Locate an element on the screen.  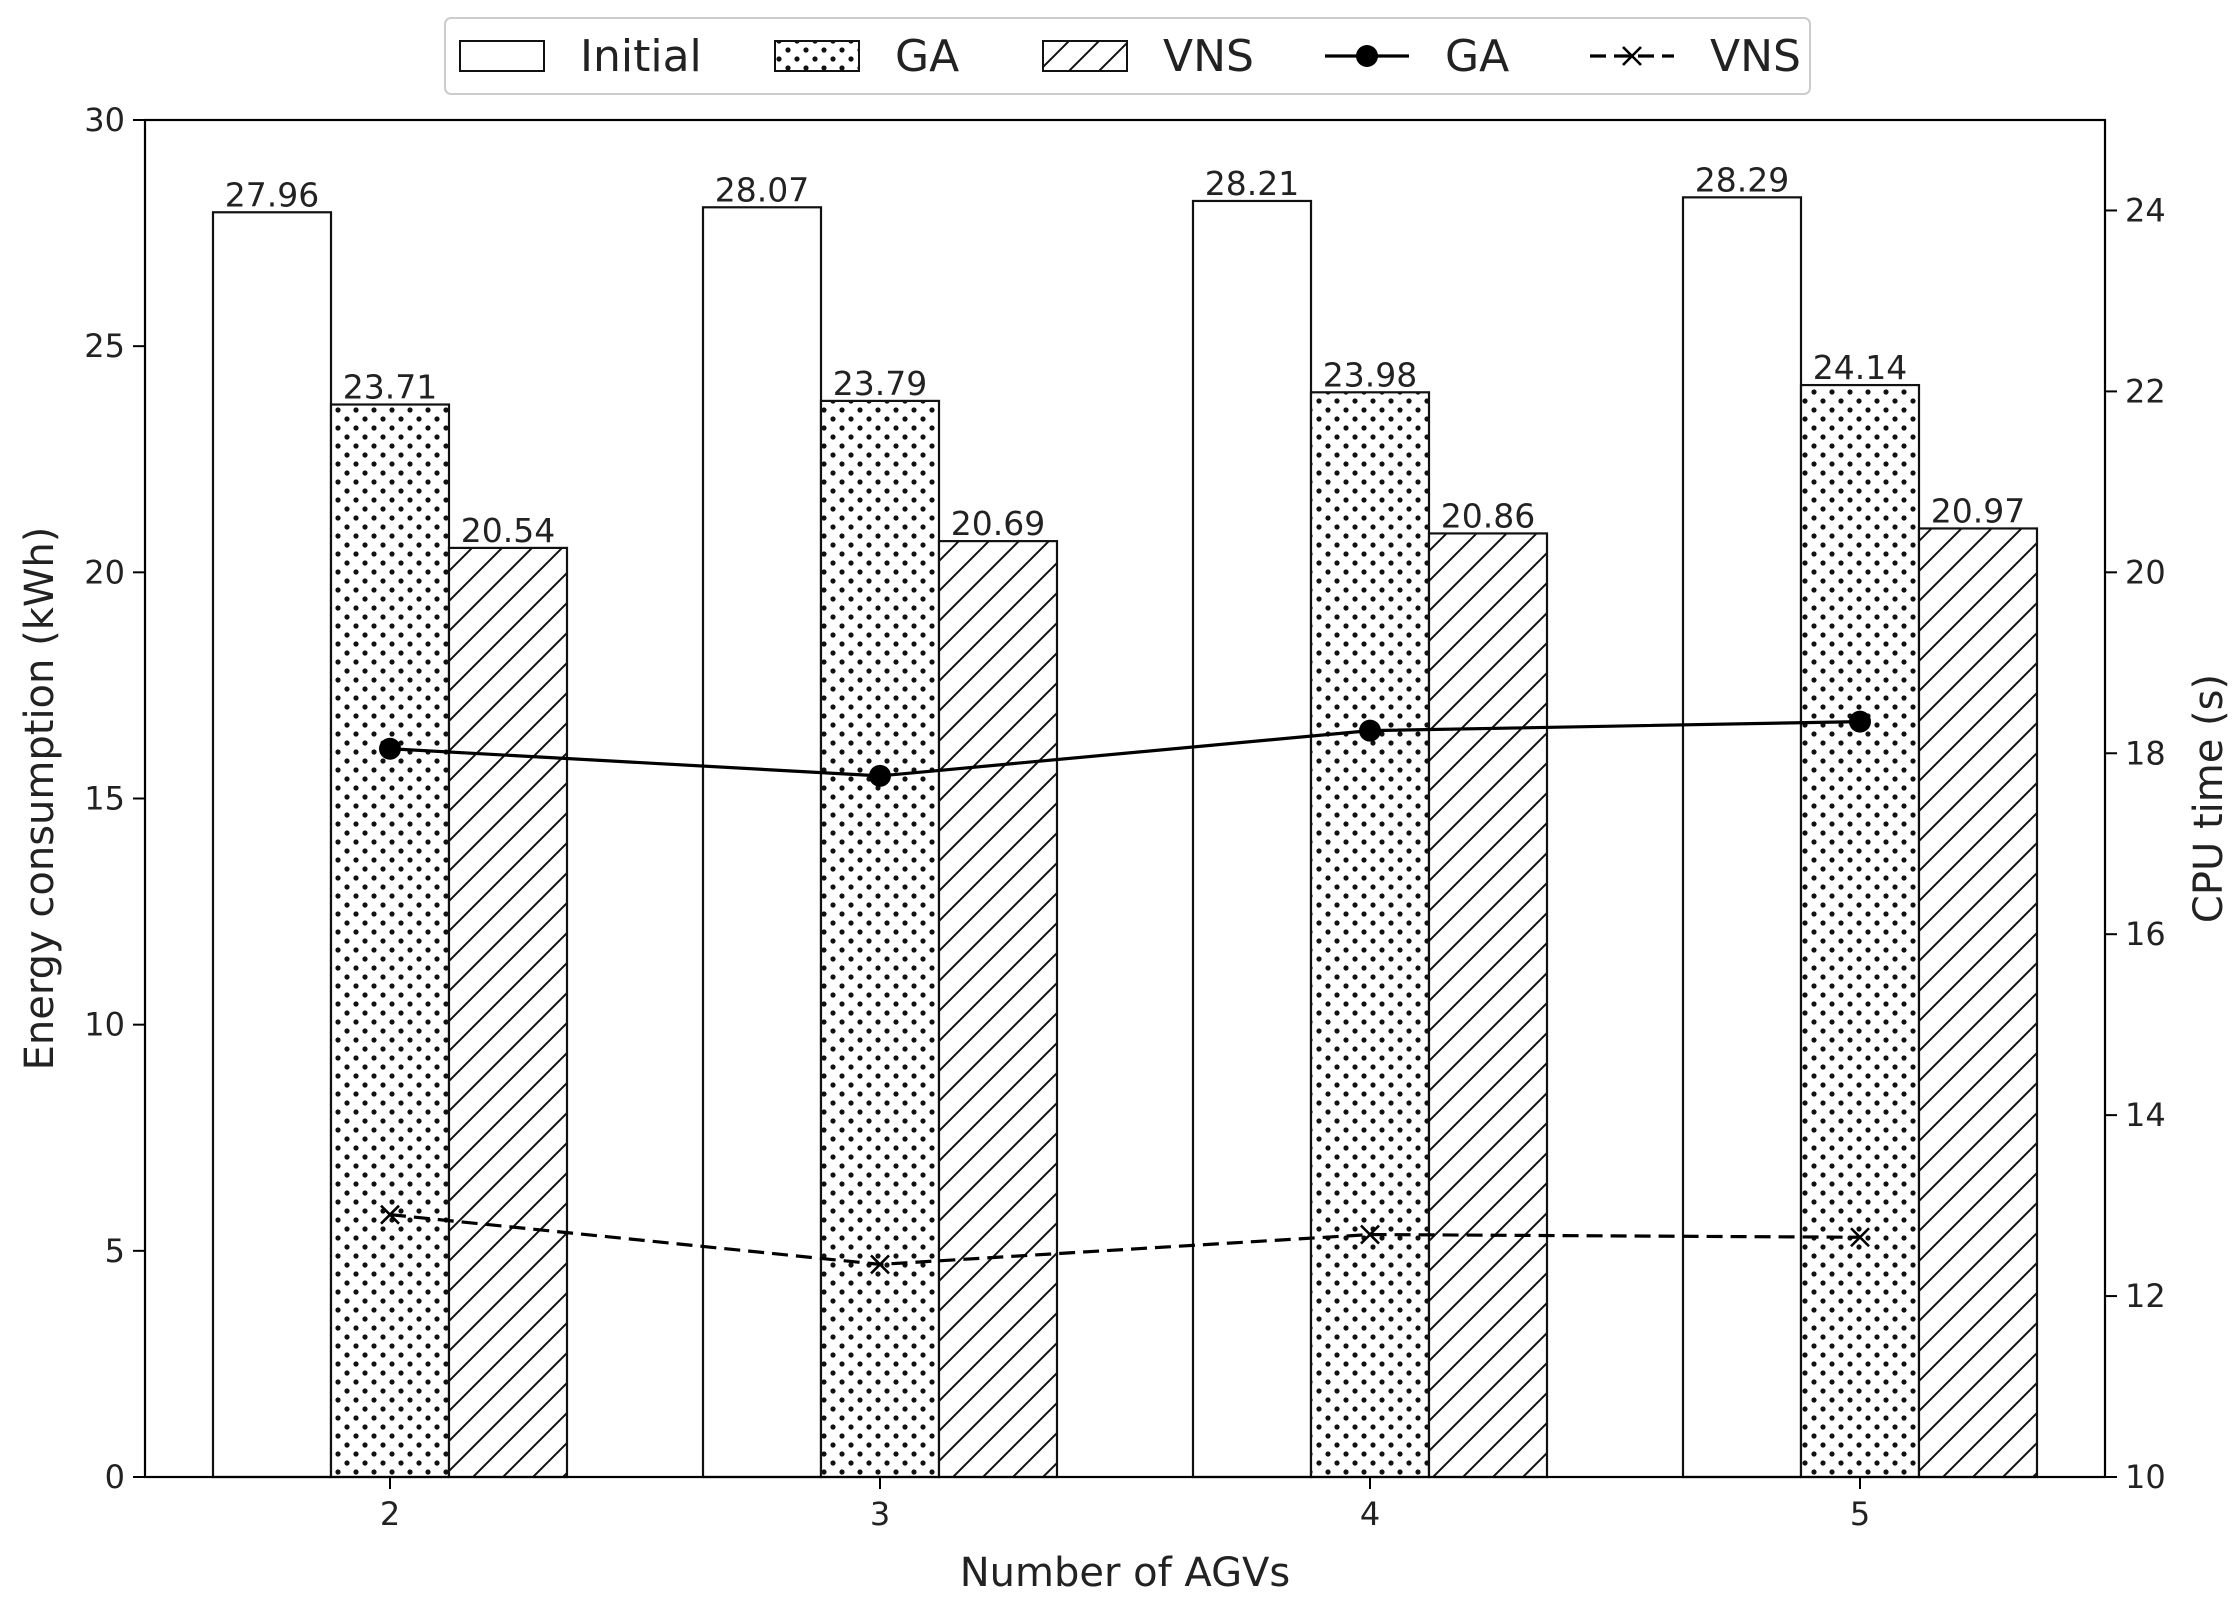
bar-value-label: 23.98 is located at coordinates (1370, 374).